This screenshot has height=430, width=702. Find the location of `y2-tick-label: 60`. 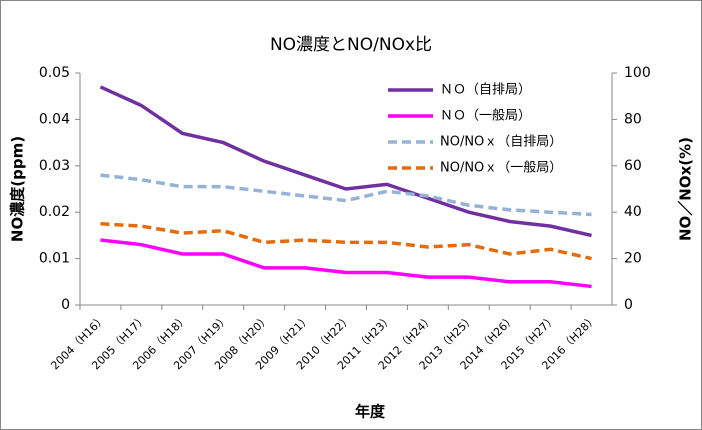

y2-tick-label: 60 is located at coordinates (633, 166).